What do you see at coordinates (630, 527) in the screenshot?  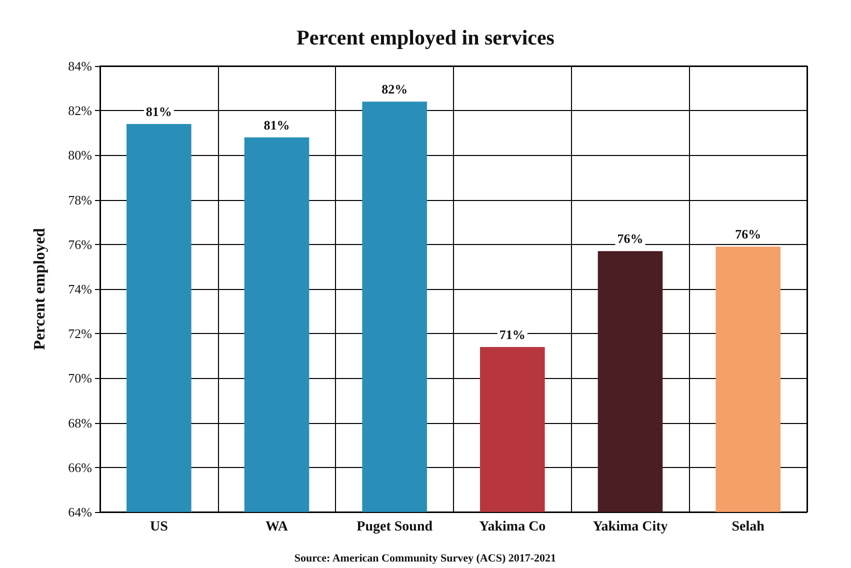 I see `x-tick-label: Yakima City` at bounding box center [630, 527].